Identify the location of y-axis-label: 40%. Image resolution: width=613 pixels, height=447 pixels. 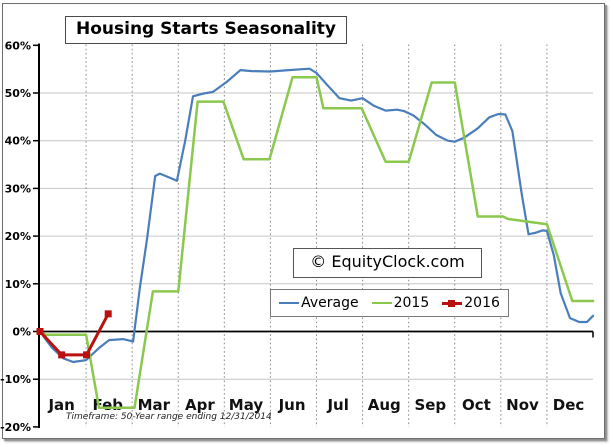
(18, 141).